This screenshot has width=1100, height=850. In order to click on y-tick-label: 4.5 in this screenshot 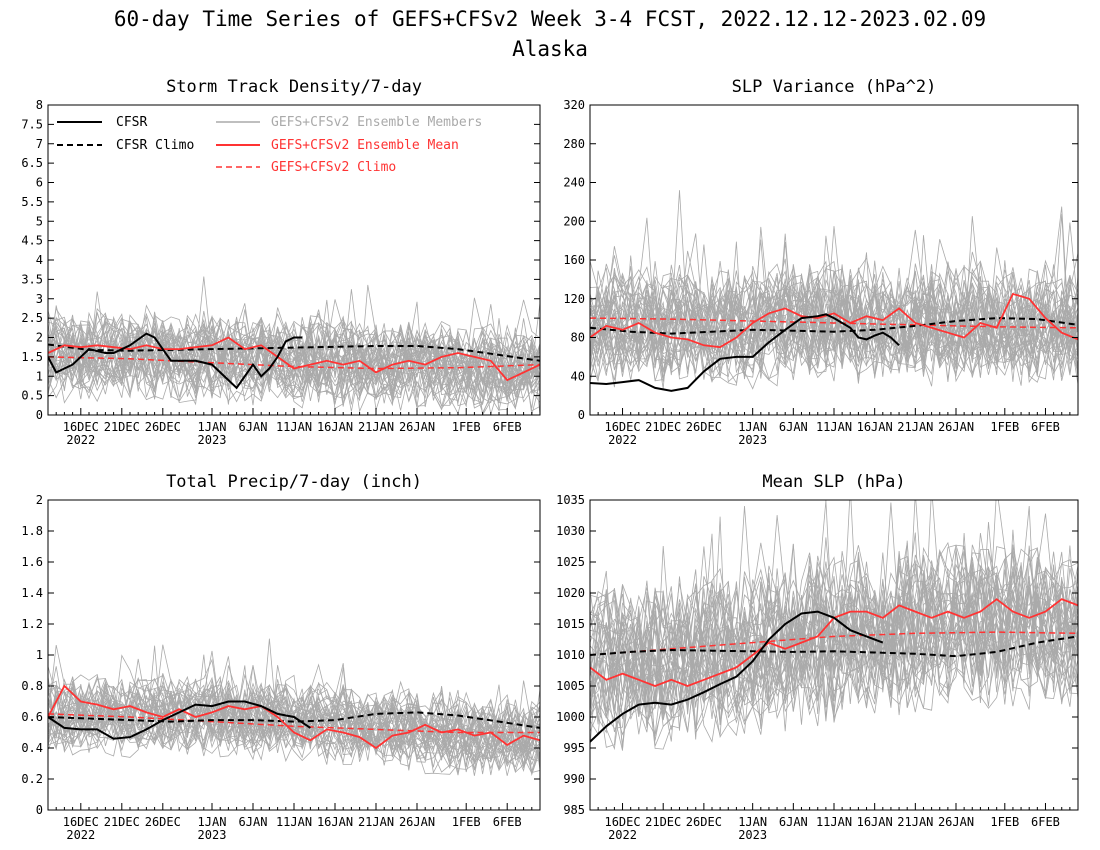, I will do `click(32, 241)`.